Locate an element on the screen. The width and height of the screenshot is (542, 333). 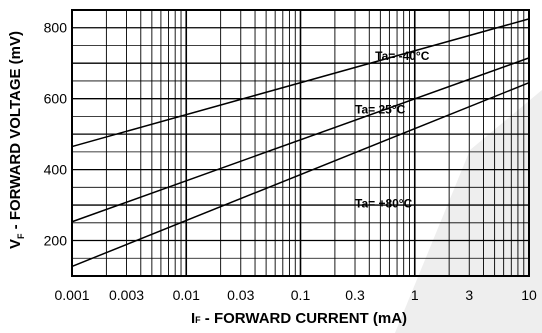
x-tick-label: 3 is located at coordinates (469, 295).